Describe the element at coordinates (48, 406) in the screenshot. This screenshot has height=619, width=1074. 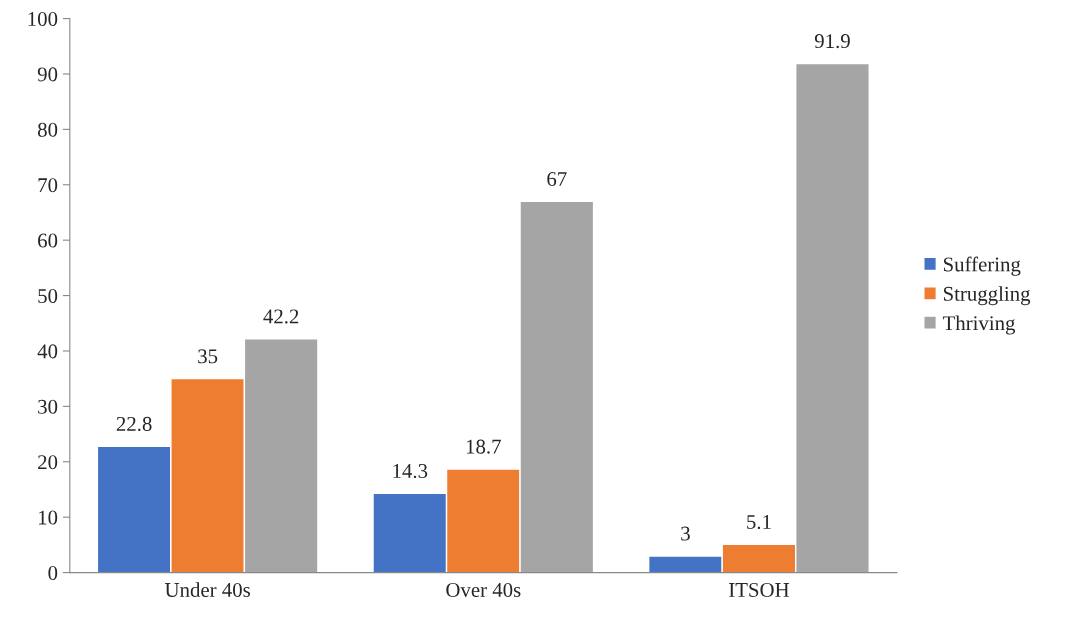
I see `y-tick-label: 30` at that location.